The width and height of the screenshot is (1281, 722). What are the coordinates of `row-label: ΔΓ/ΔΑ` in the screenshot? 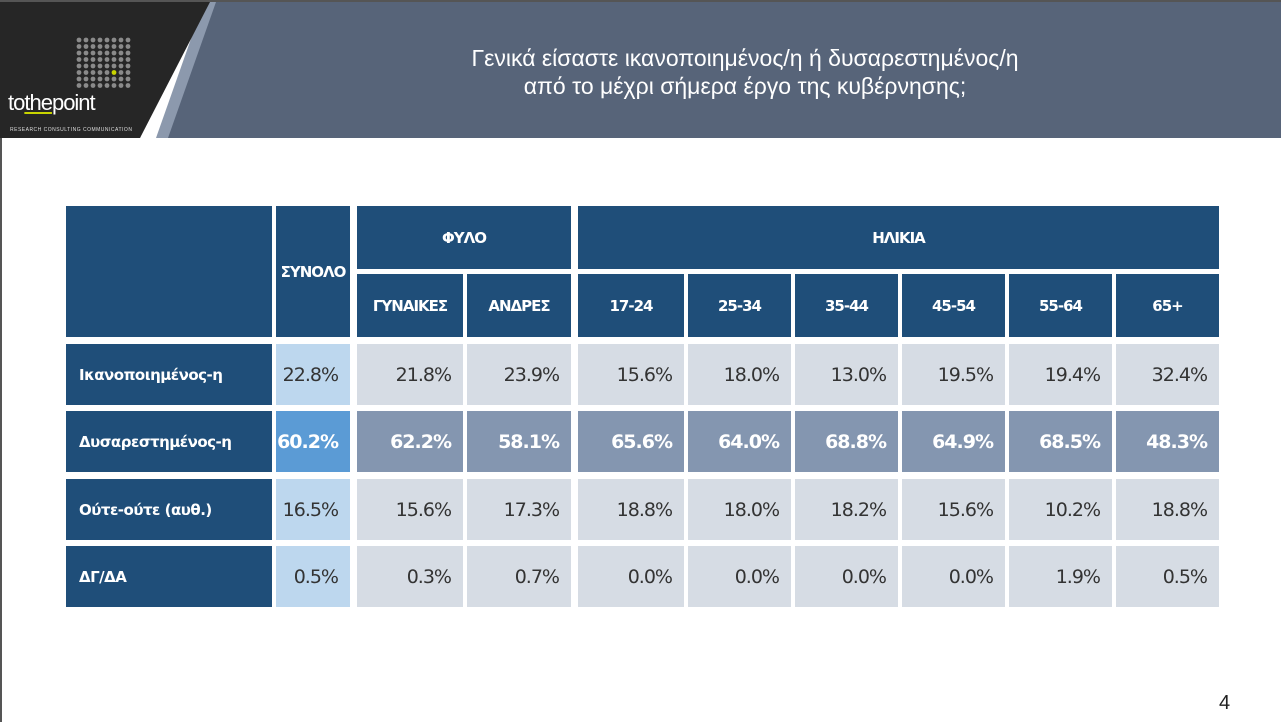 It's located at (169, 576).